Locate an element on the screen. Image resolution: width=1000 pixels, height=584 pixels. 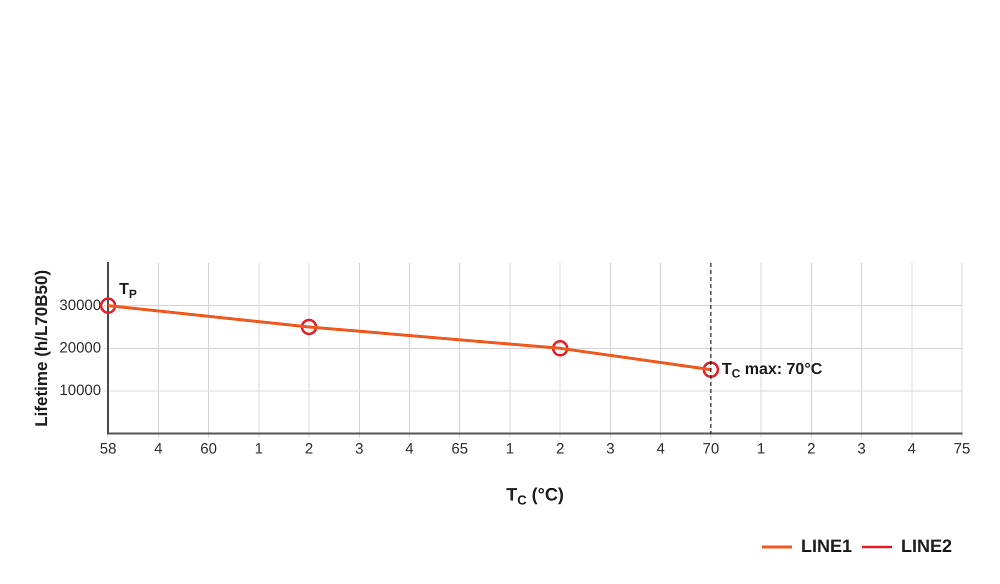
legend-label: LINE2 is located at coordinates (926, 546).